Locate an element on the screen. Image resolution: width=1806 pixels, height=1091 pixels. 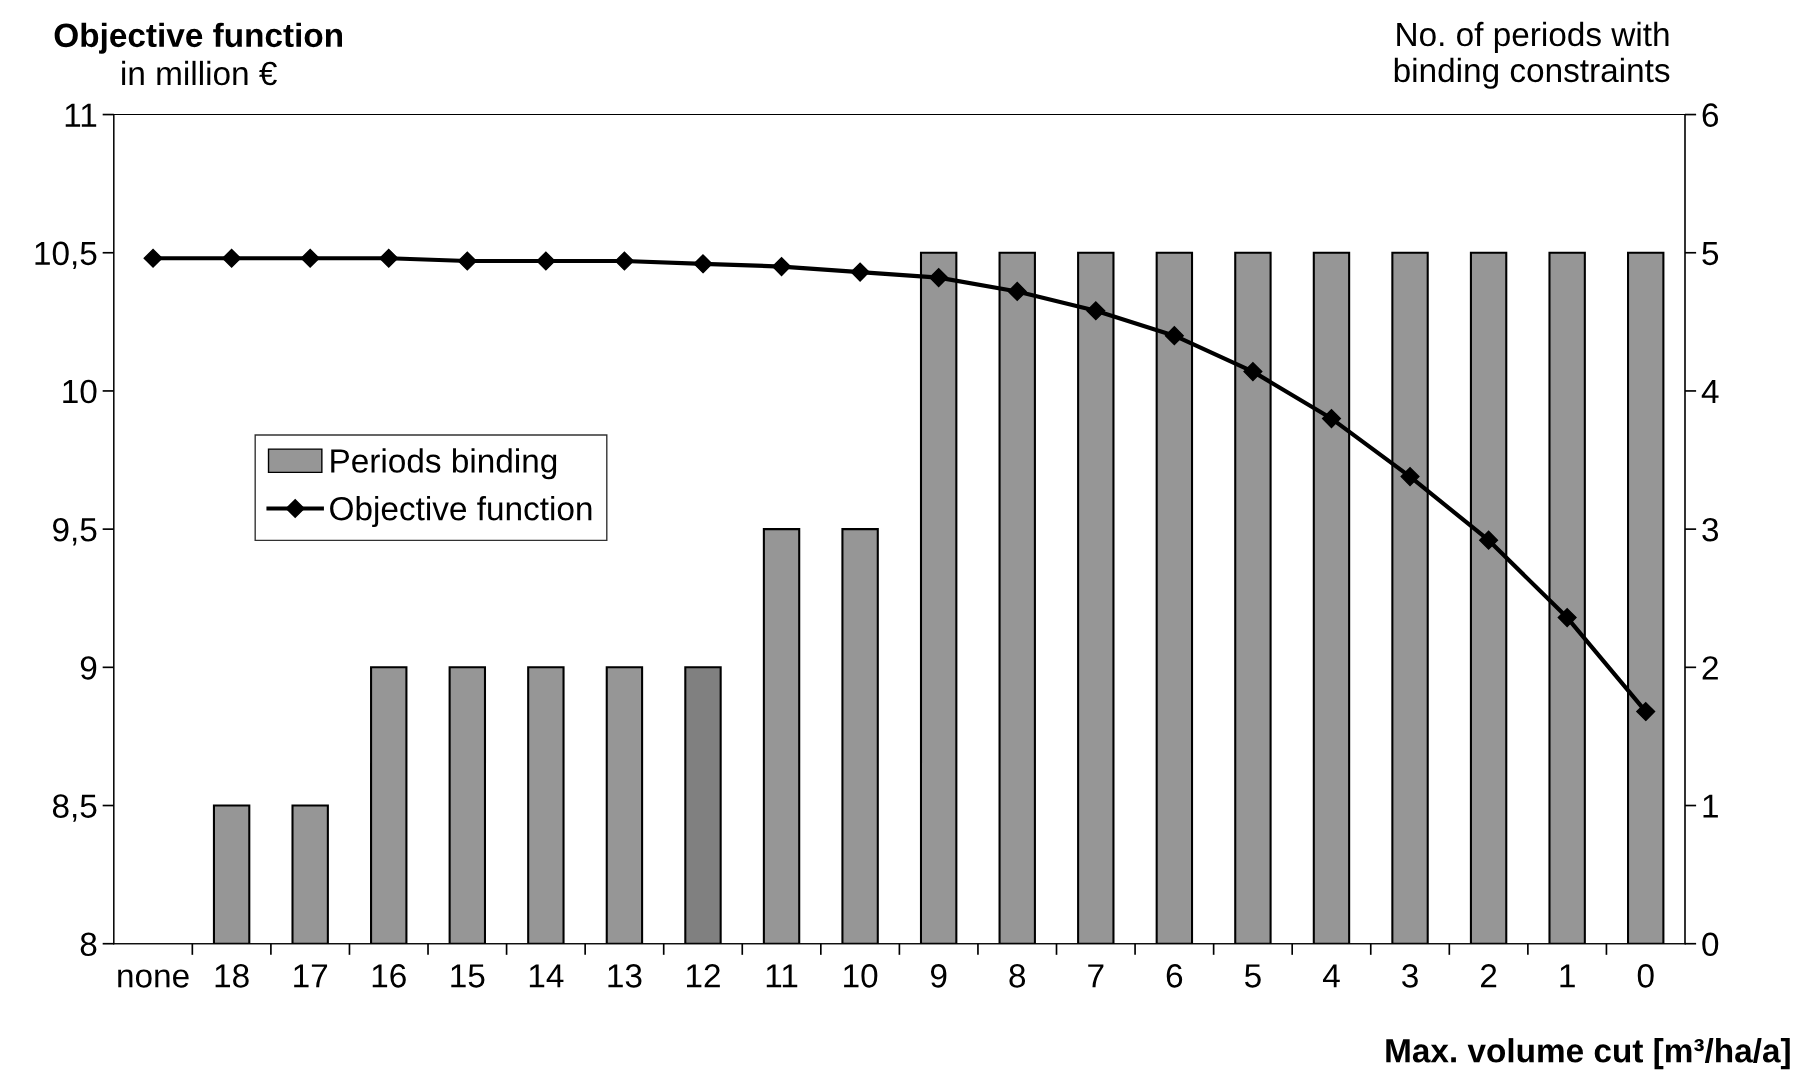
x-tick-label: none is located at coordinates (153, 978).